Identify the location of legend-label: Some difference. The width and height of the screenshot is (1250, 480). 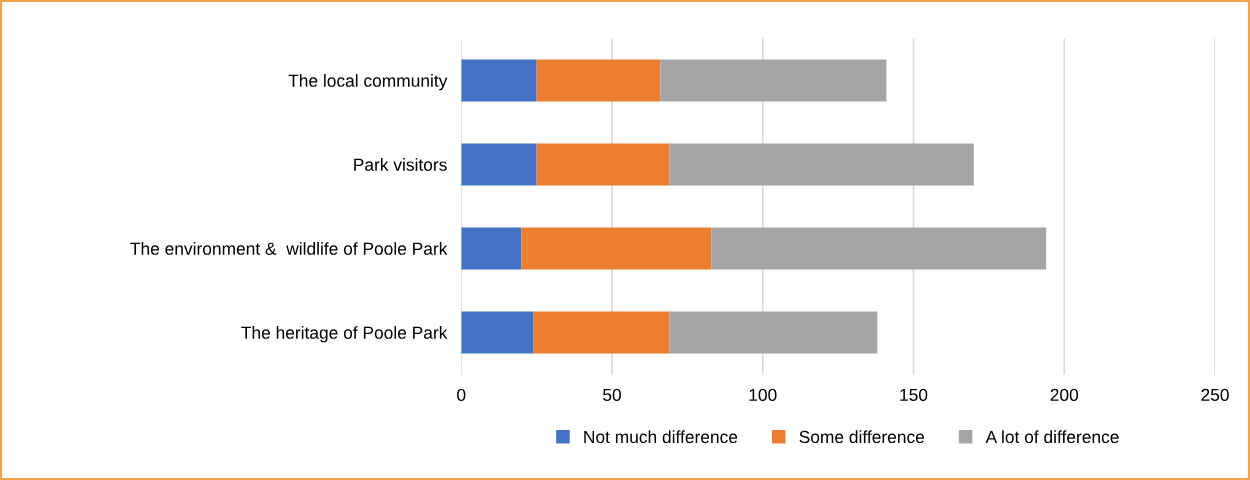
(862, 437).